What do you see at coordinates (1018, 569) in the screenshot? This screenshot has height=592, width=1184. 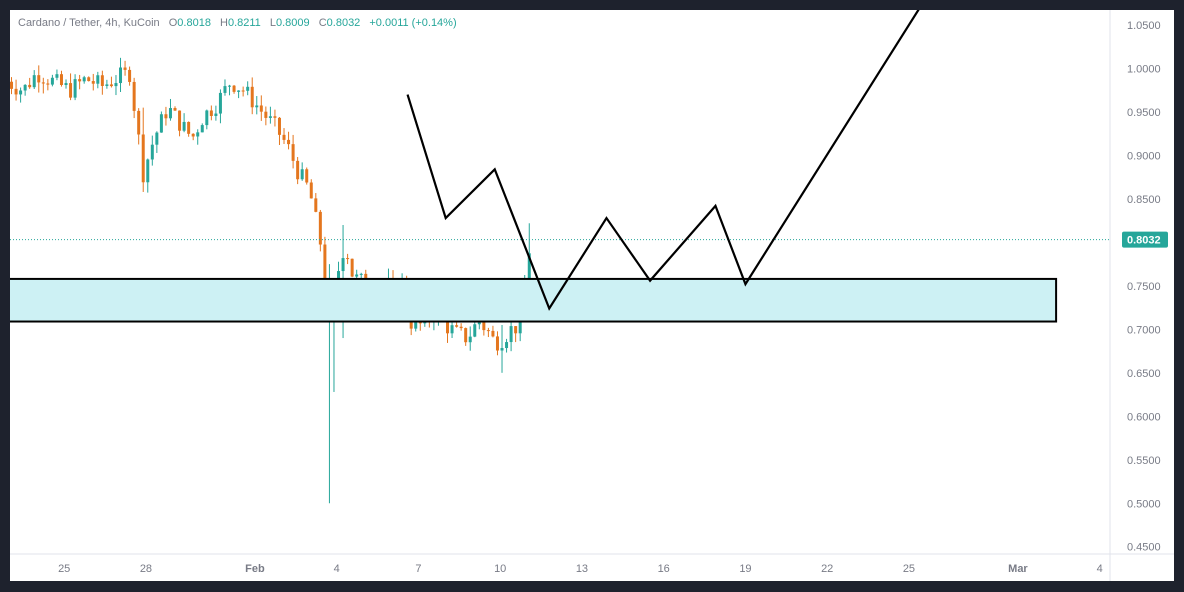 I see `time-tick-label: Mar` at bounding box center [1018, 569].